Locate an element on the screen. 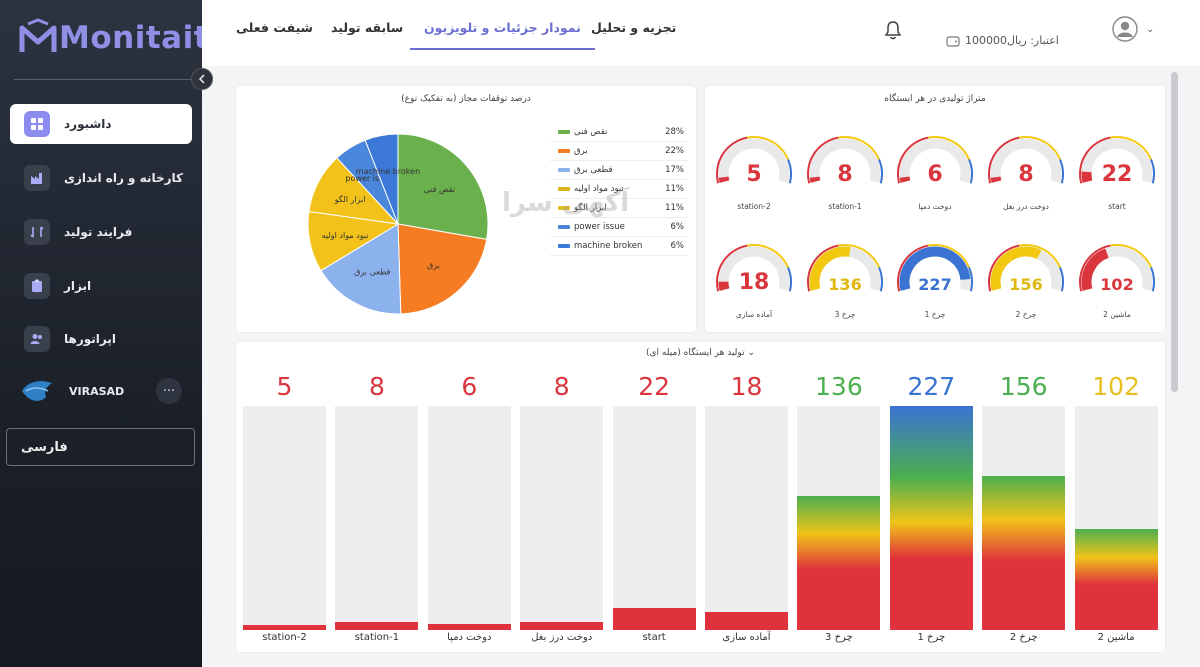  legend-item: ابزار الگو 11% is located at coordinates (619, 208).